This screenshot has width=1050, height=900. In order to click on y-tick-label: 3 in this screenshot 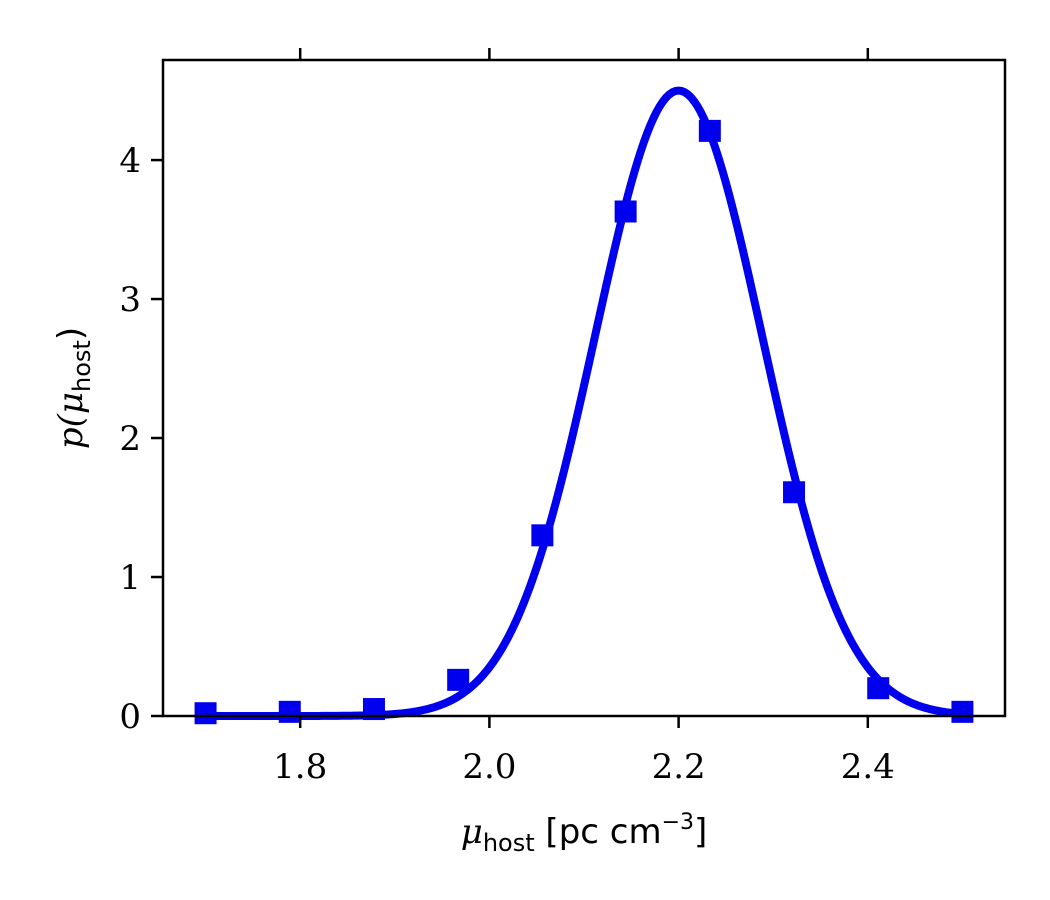, I will do `click(130, 300)`.